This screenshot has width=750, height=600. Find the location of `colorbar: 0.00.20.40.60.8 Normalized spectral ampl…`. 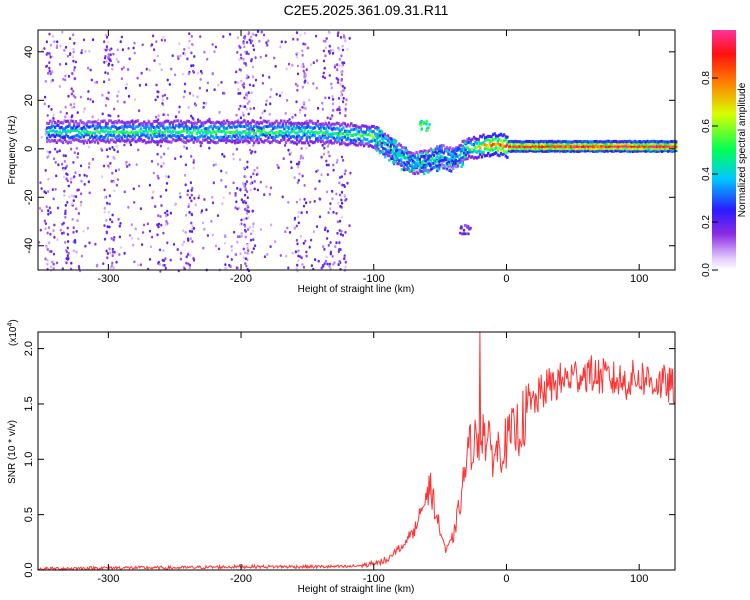

colorbar: 0.00.20.40.60.8 Normalized spectral ampl… is located at coordinates (724, 153).